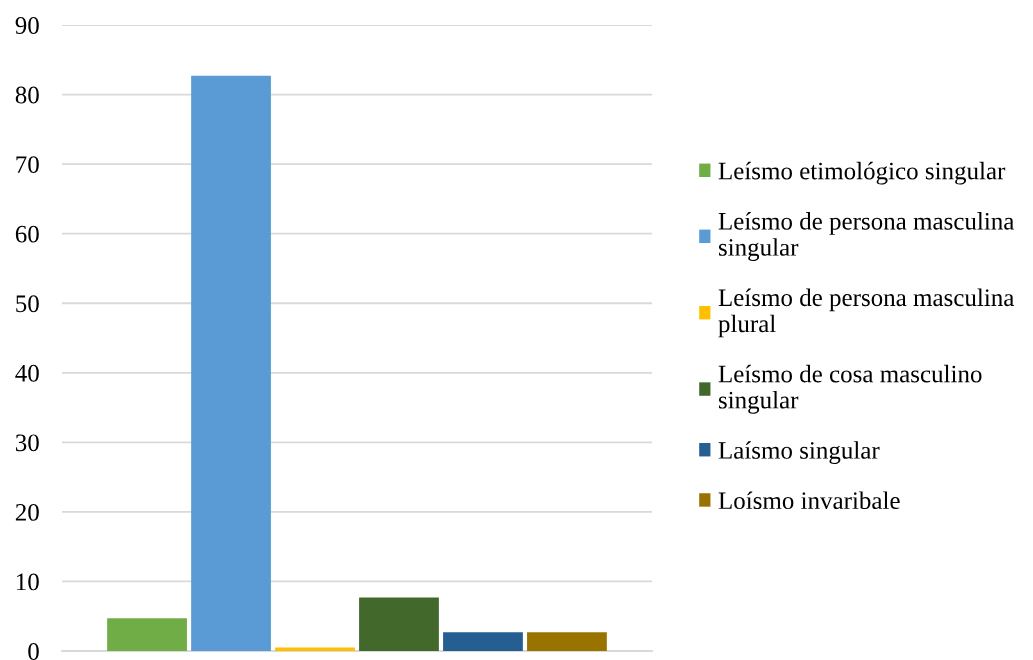 The width and height of the screenshot is (1033, 660). I want to click on y-tick-label: 30, so click(27, 443).